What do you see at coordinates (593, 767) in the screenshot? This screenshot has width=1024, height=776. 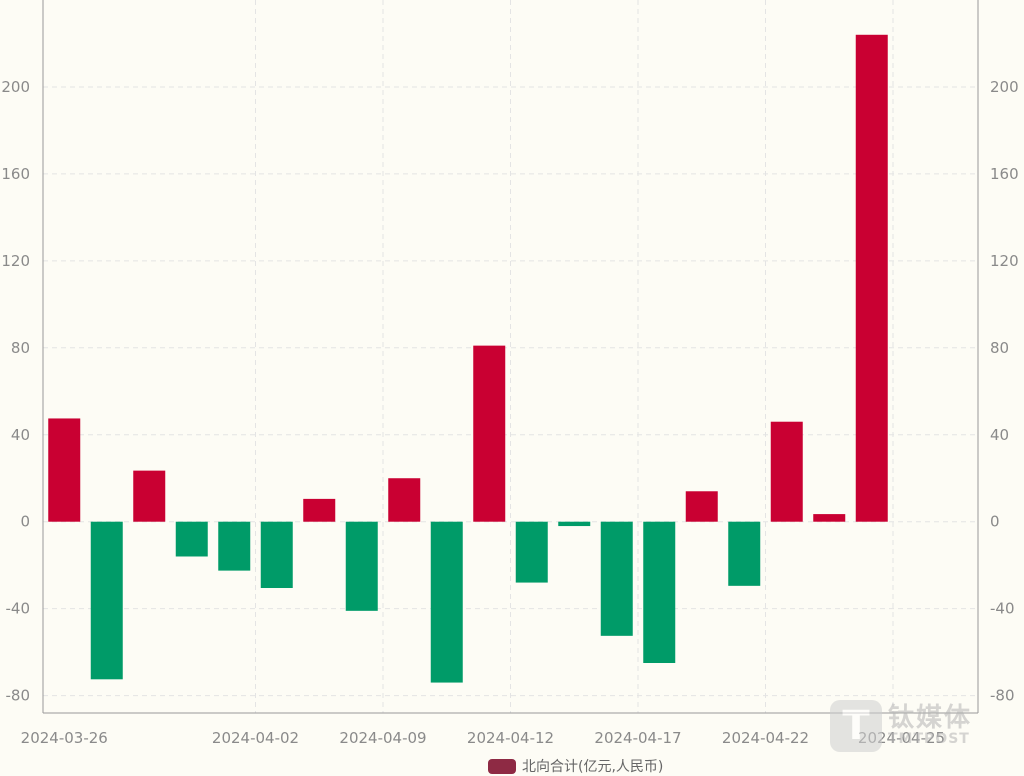 I see `legend-label: 北向合计(亿元,人民币)` at bounding box center [593, 767].